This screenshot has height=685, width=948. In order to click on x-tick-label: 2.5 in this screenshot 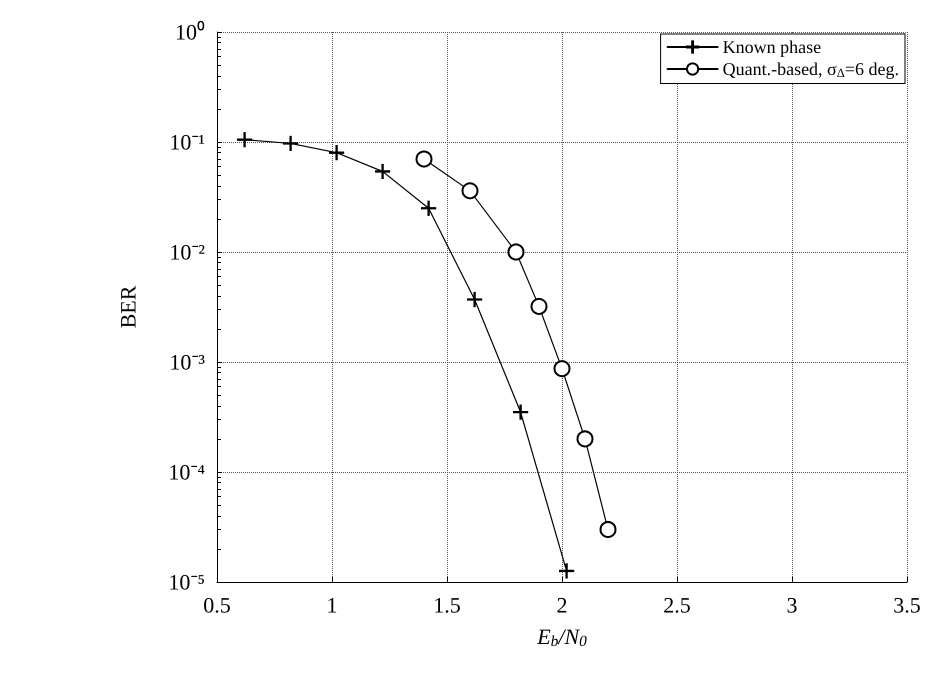, I will do `click(677, 605)`.